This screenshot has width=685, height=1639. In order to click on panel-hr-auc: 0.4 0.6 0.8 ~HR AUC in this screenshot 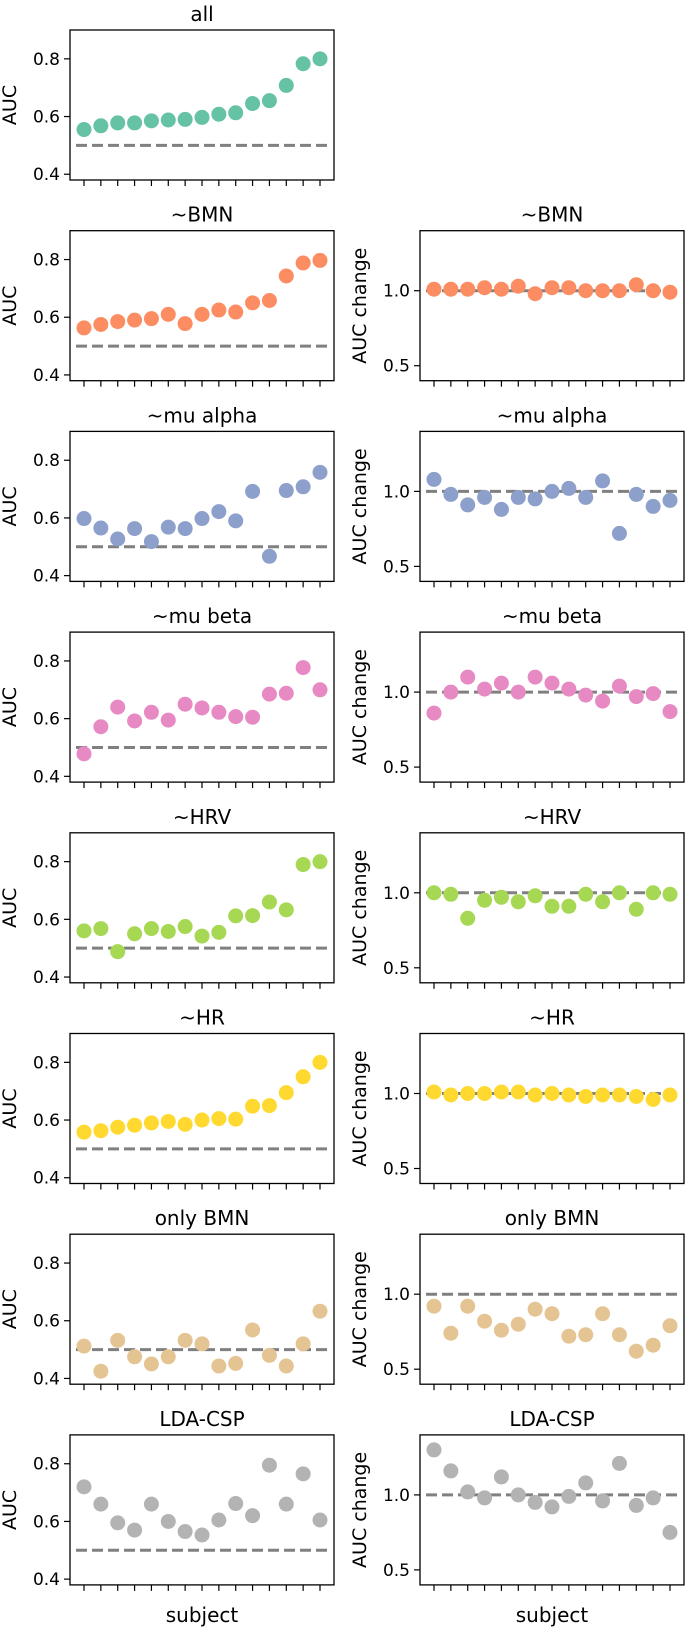, I will do `click(167, 1098)`.